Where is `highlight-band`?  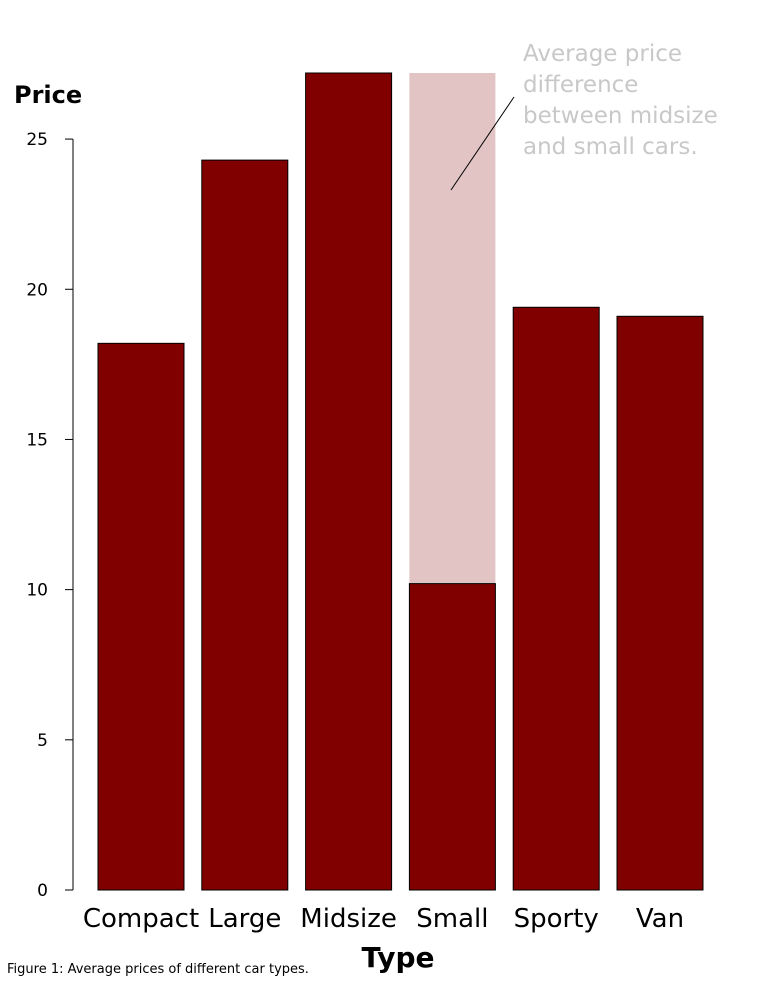 highlight-band is located at coordinates (452, 328).